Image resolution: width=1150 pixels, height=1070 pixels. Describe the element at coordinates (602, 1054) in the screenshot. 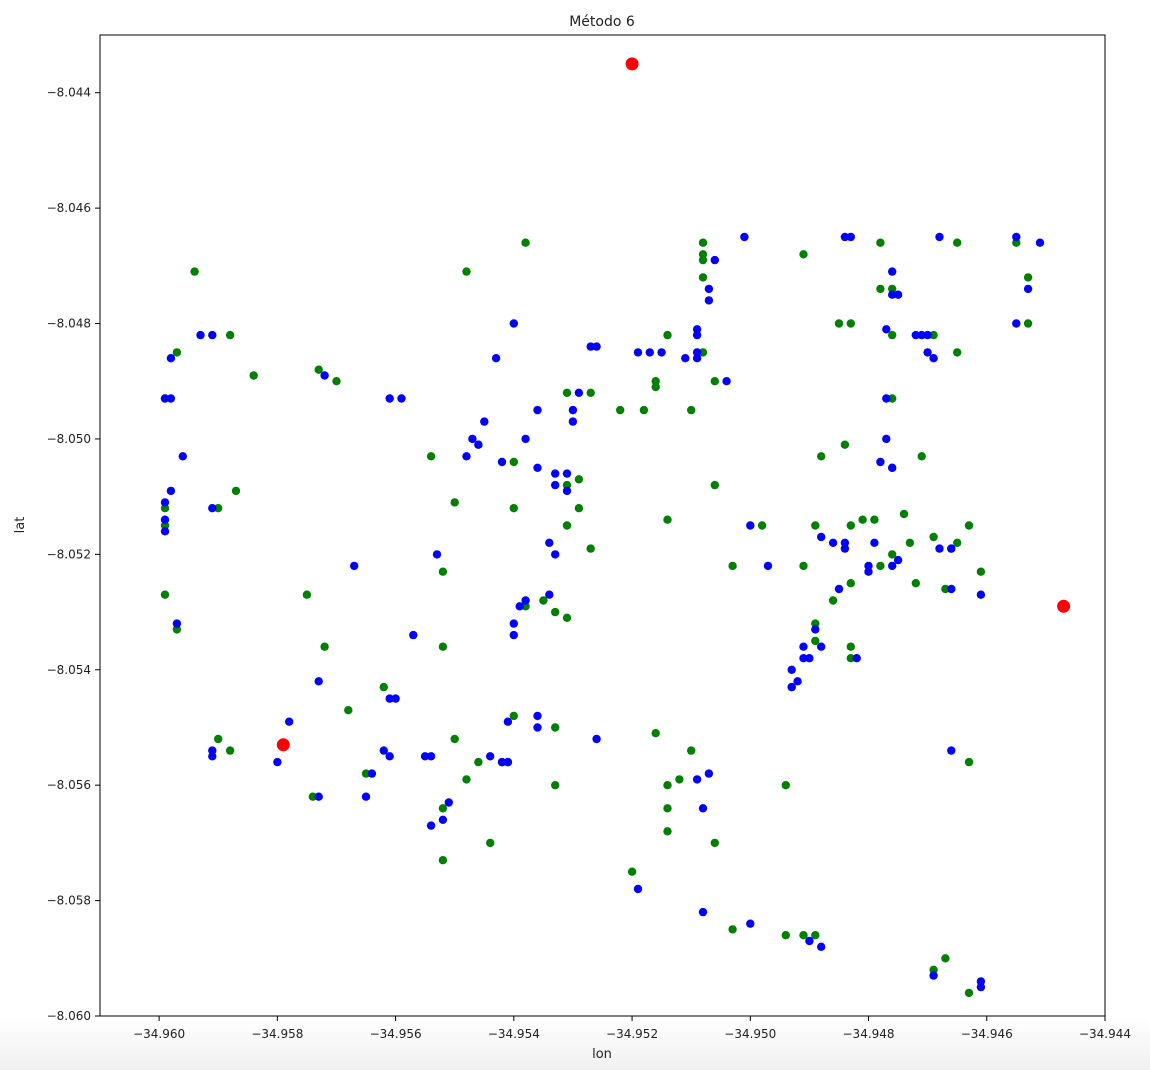

I see `x-axis-label: lon` at that location.